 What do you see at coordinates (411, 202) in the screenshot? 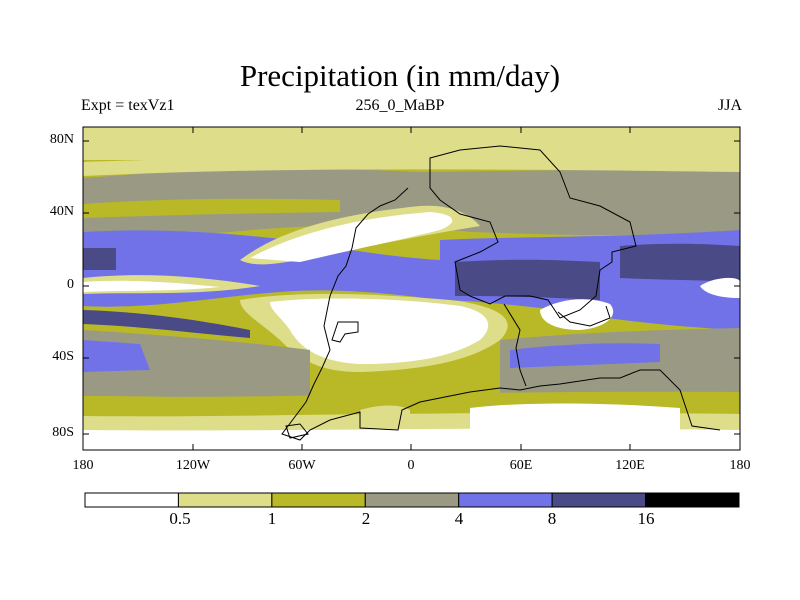
I see `field-north-track` at bounding box center [411, 202].